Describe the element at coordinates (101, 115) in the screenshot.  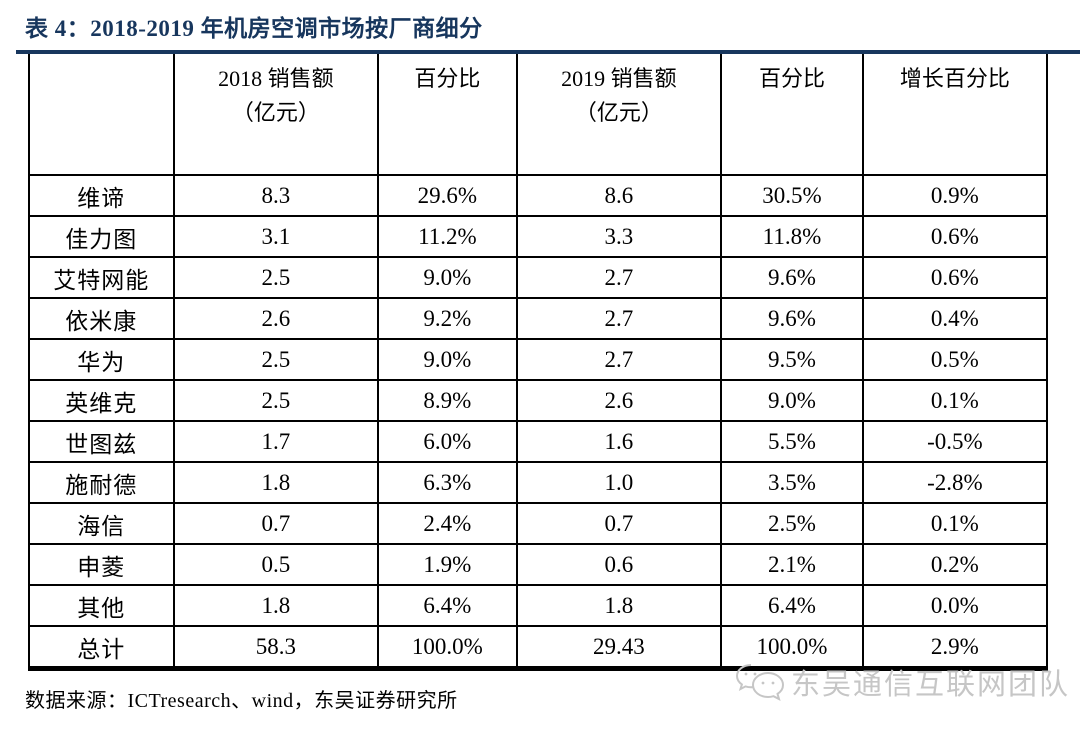
I see `header-vendor` at that location.